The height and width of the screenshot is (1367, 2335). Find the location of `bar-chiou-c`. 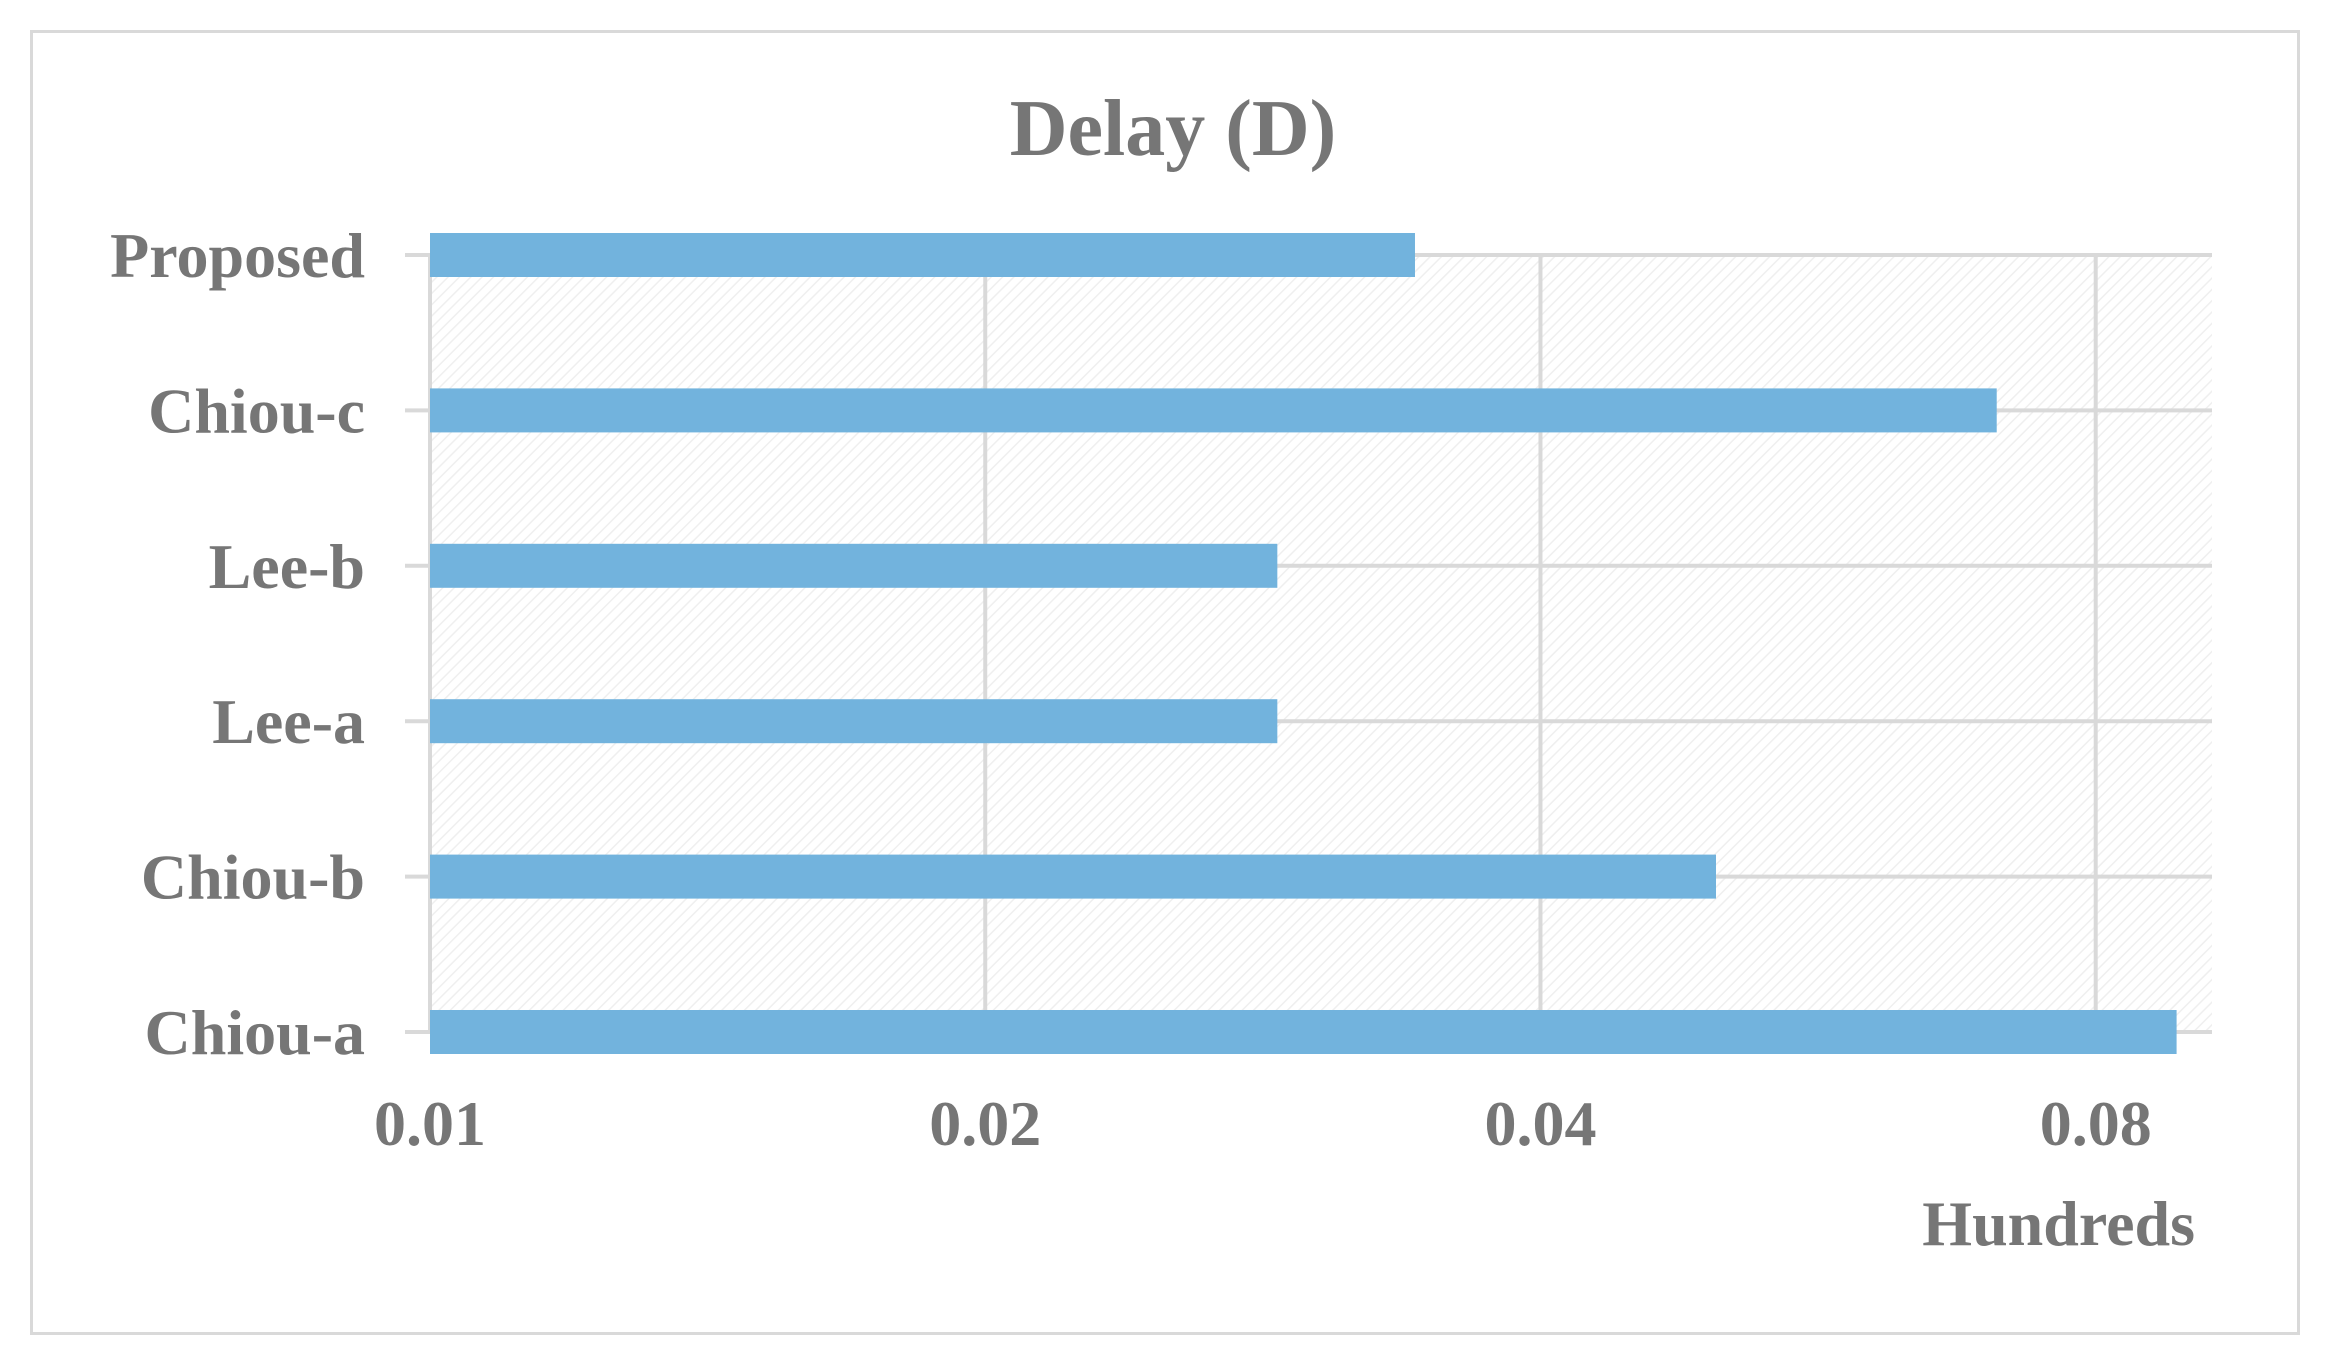

bar-chiou-c is located at coordinates (1213, 410).